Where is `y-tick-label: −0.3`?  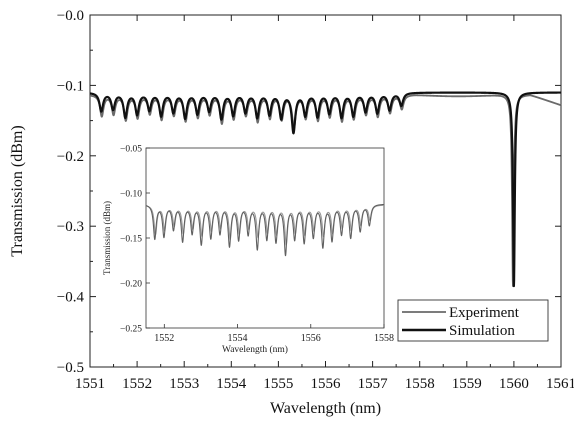 y-tick-label: −0.3 is located at coordinates (70, 227).